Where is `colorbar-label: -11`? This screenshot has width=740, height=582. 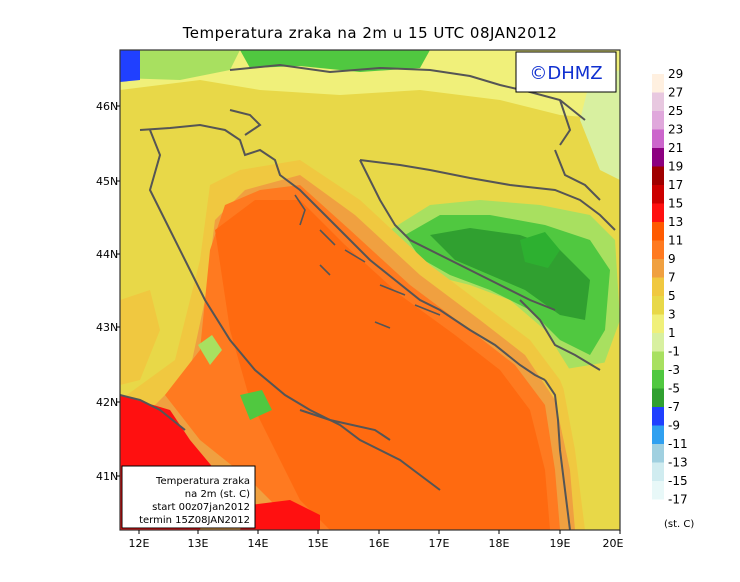
colorbar-label: -11 is located at coordinates (678, 444).